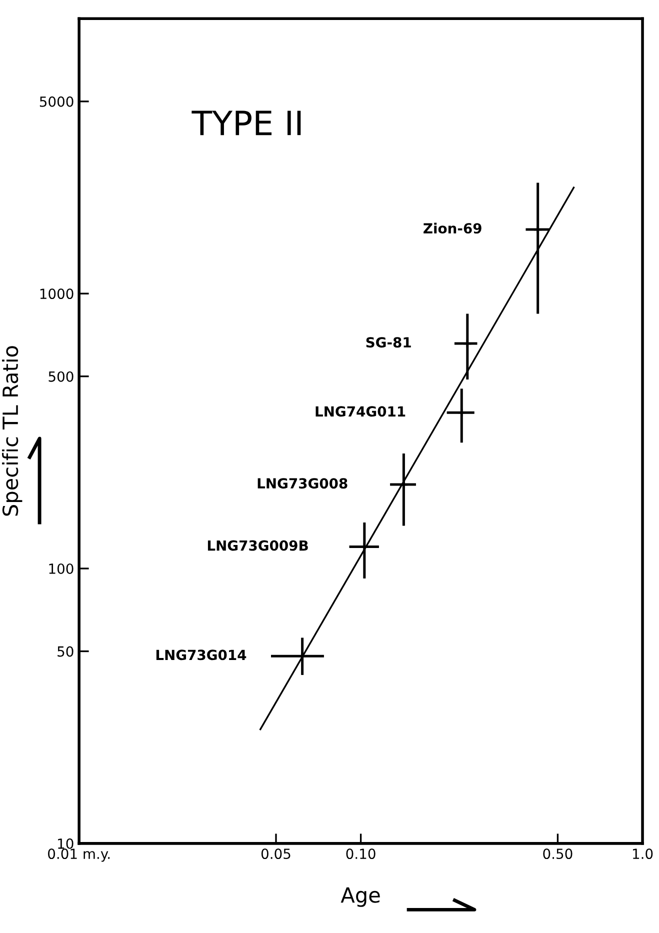  What do you see at coordinates (643, 854) in the screenshot?
I see `x-tick-label: 1.0` at bounding box center [643, 854].